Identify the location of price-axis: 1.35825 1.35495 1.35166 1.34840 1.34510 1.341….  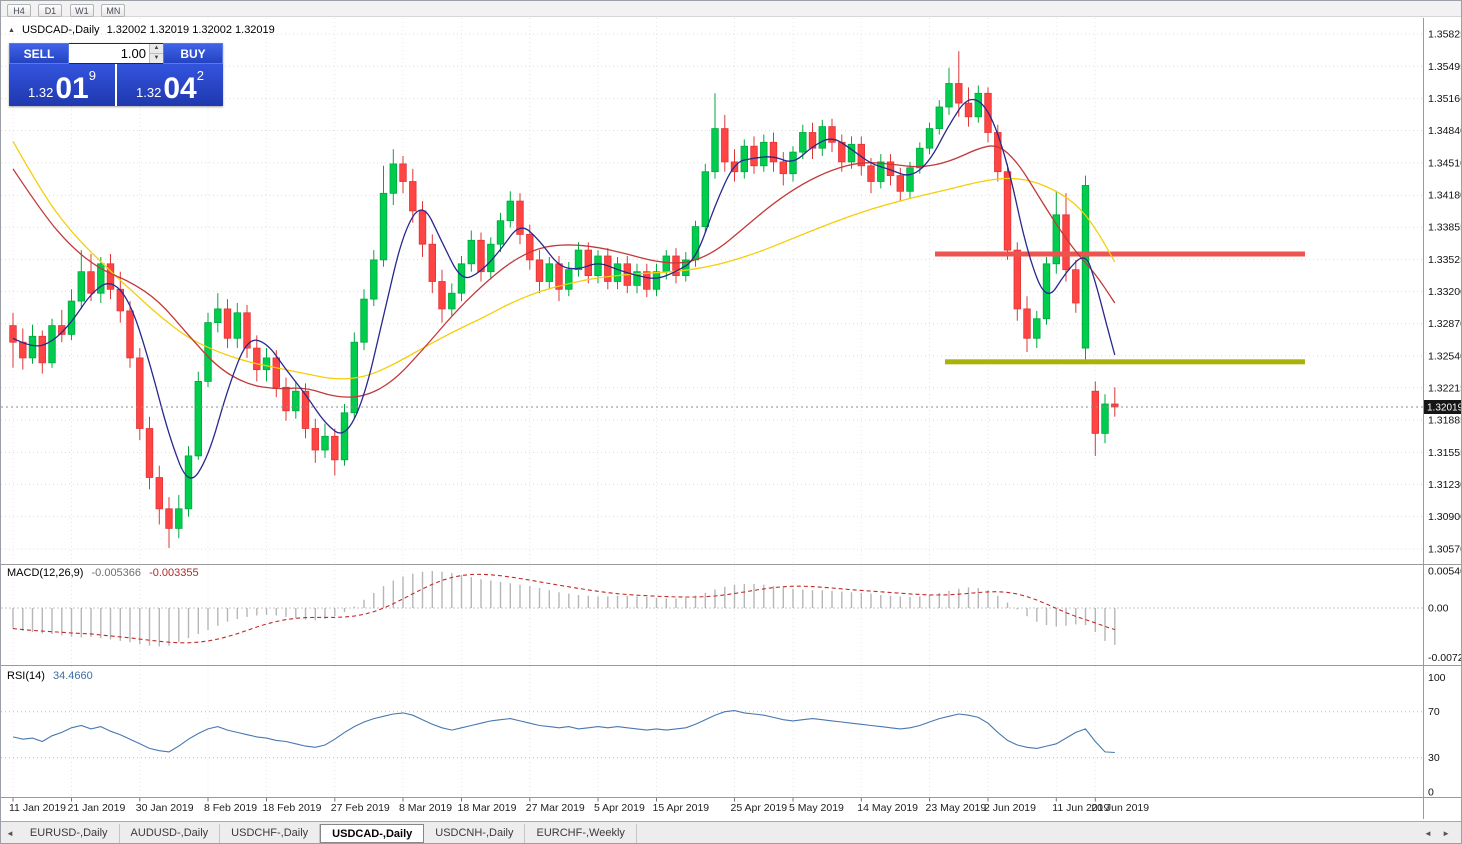
(1445, 414).